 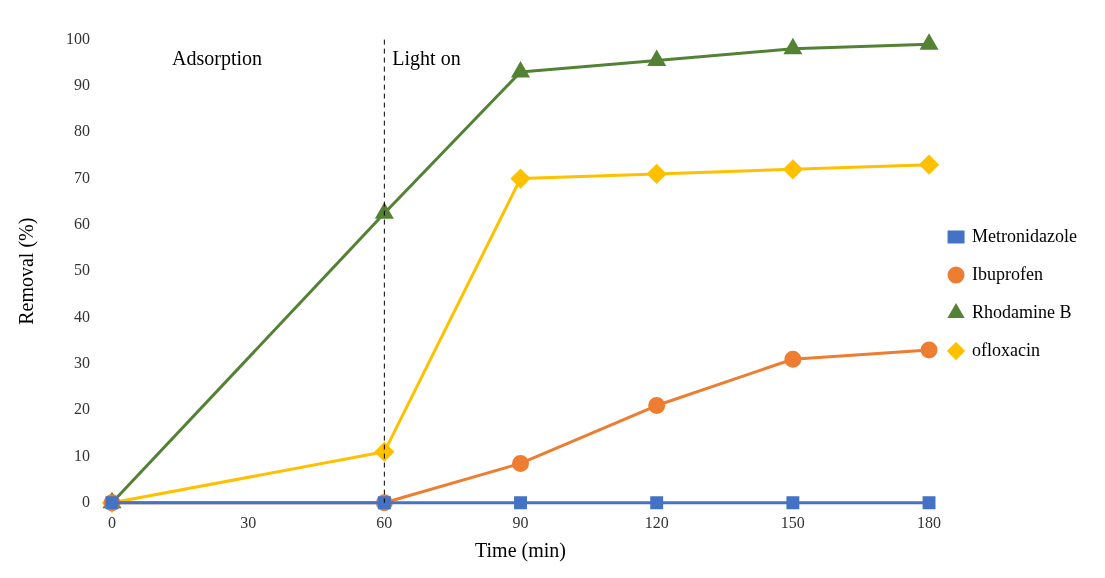 What do you see at coordinates (86, 501) in the screenshot?
I see `y-tick-label: 0` at bounding box center [86, 501].